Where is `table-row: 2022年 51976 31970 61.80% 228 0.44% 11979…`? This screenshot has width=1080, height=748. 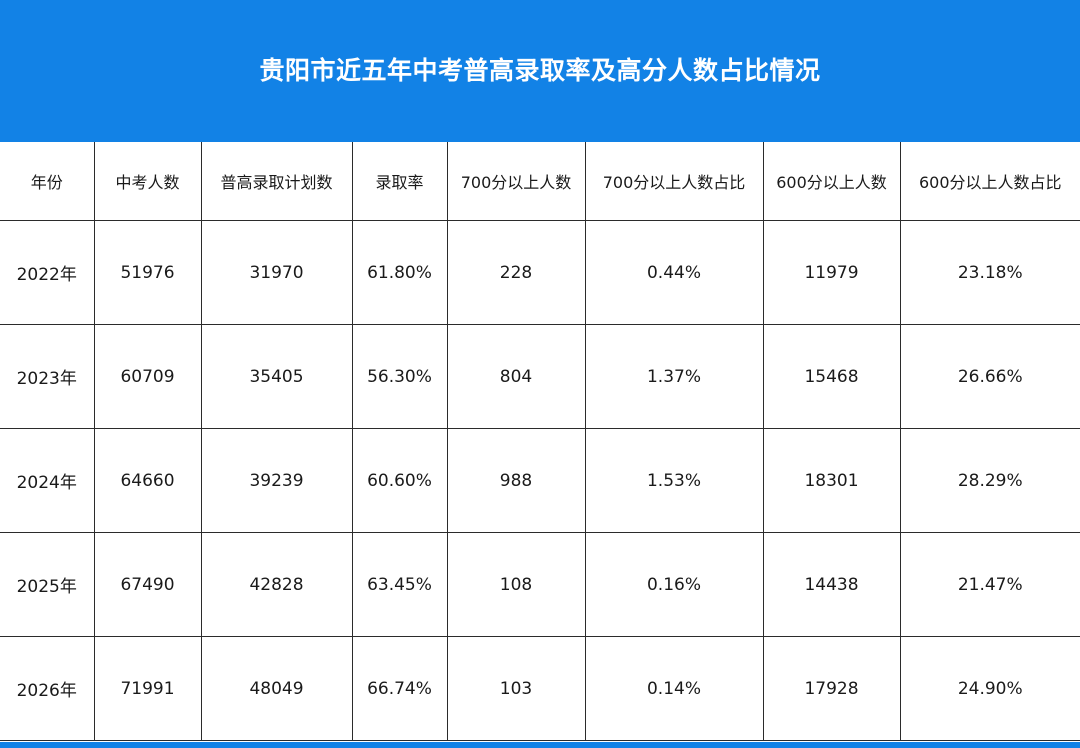
table-row: 2022年 51976 31970 61.80% 228 0.44% 11979… is located at coordinates (540, 272).